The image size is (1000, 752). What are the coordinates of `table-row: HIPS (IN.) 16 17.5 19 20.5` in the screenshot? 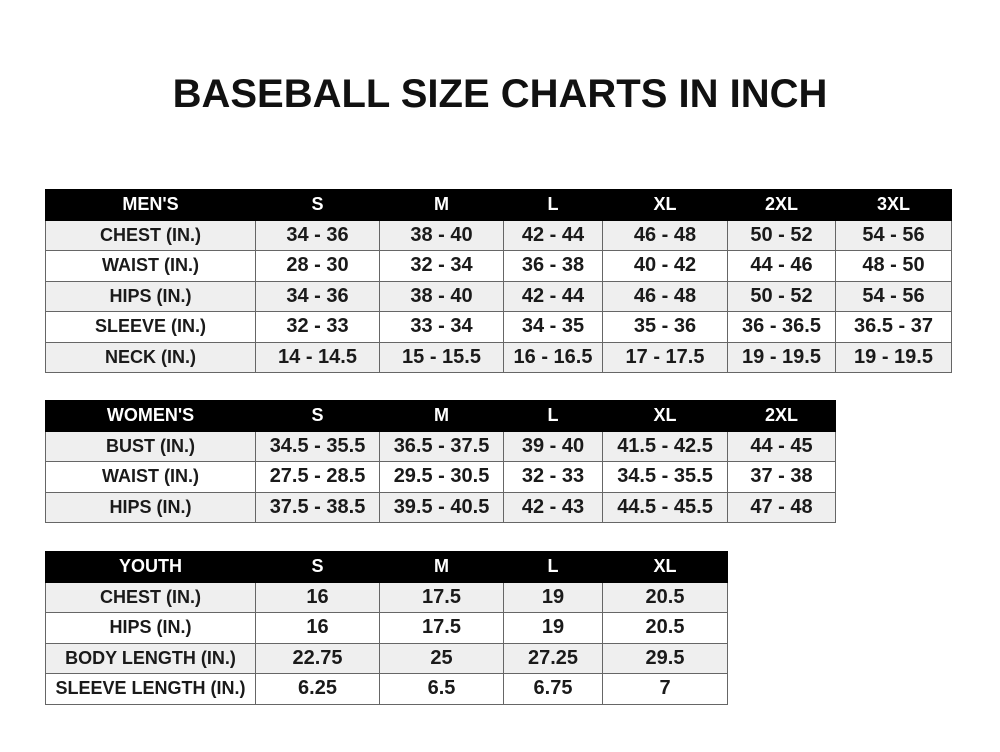 It's located at (386, 628).